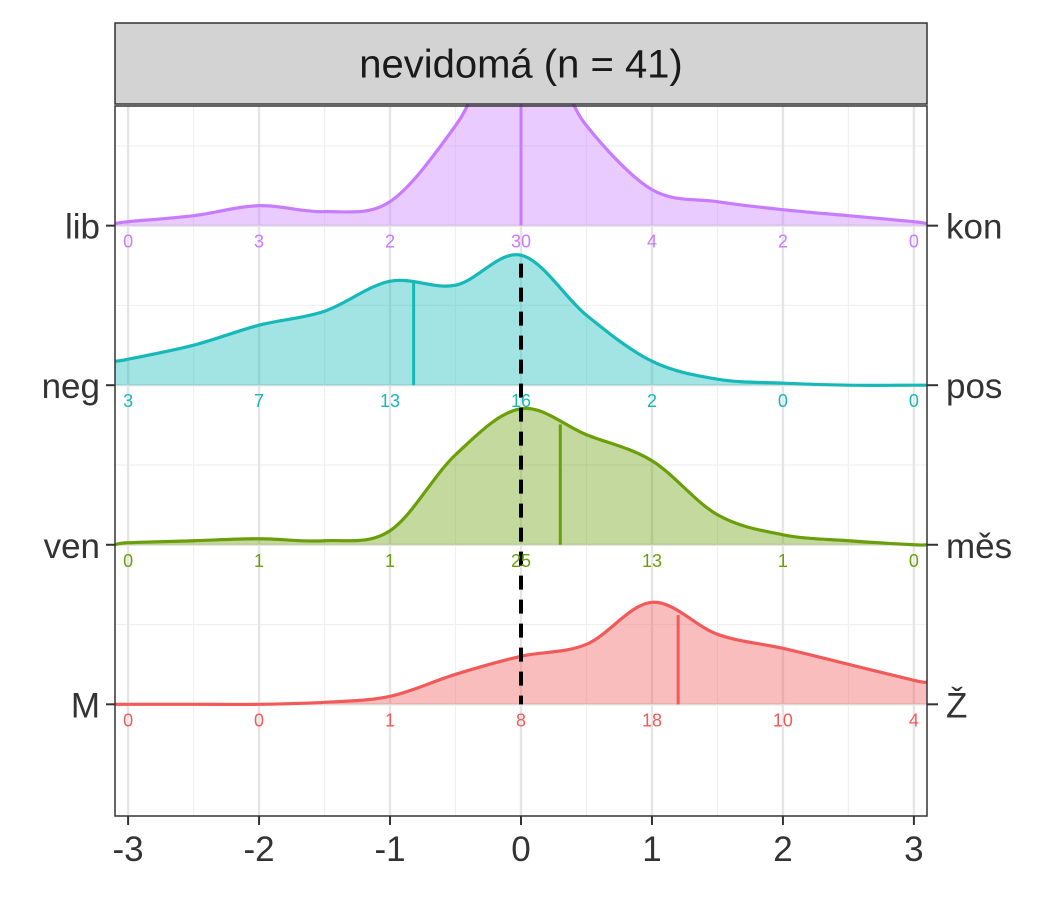 The image size is (1050, 905). I want to click on ridge-fill-ven, so click(521, 477).